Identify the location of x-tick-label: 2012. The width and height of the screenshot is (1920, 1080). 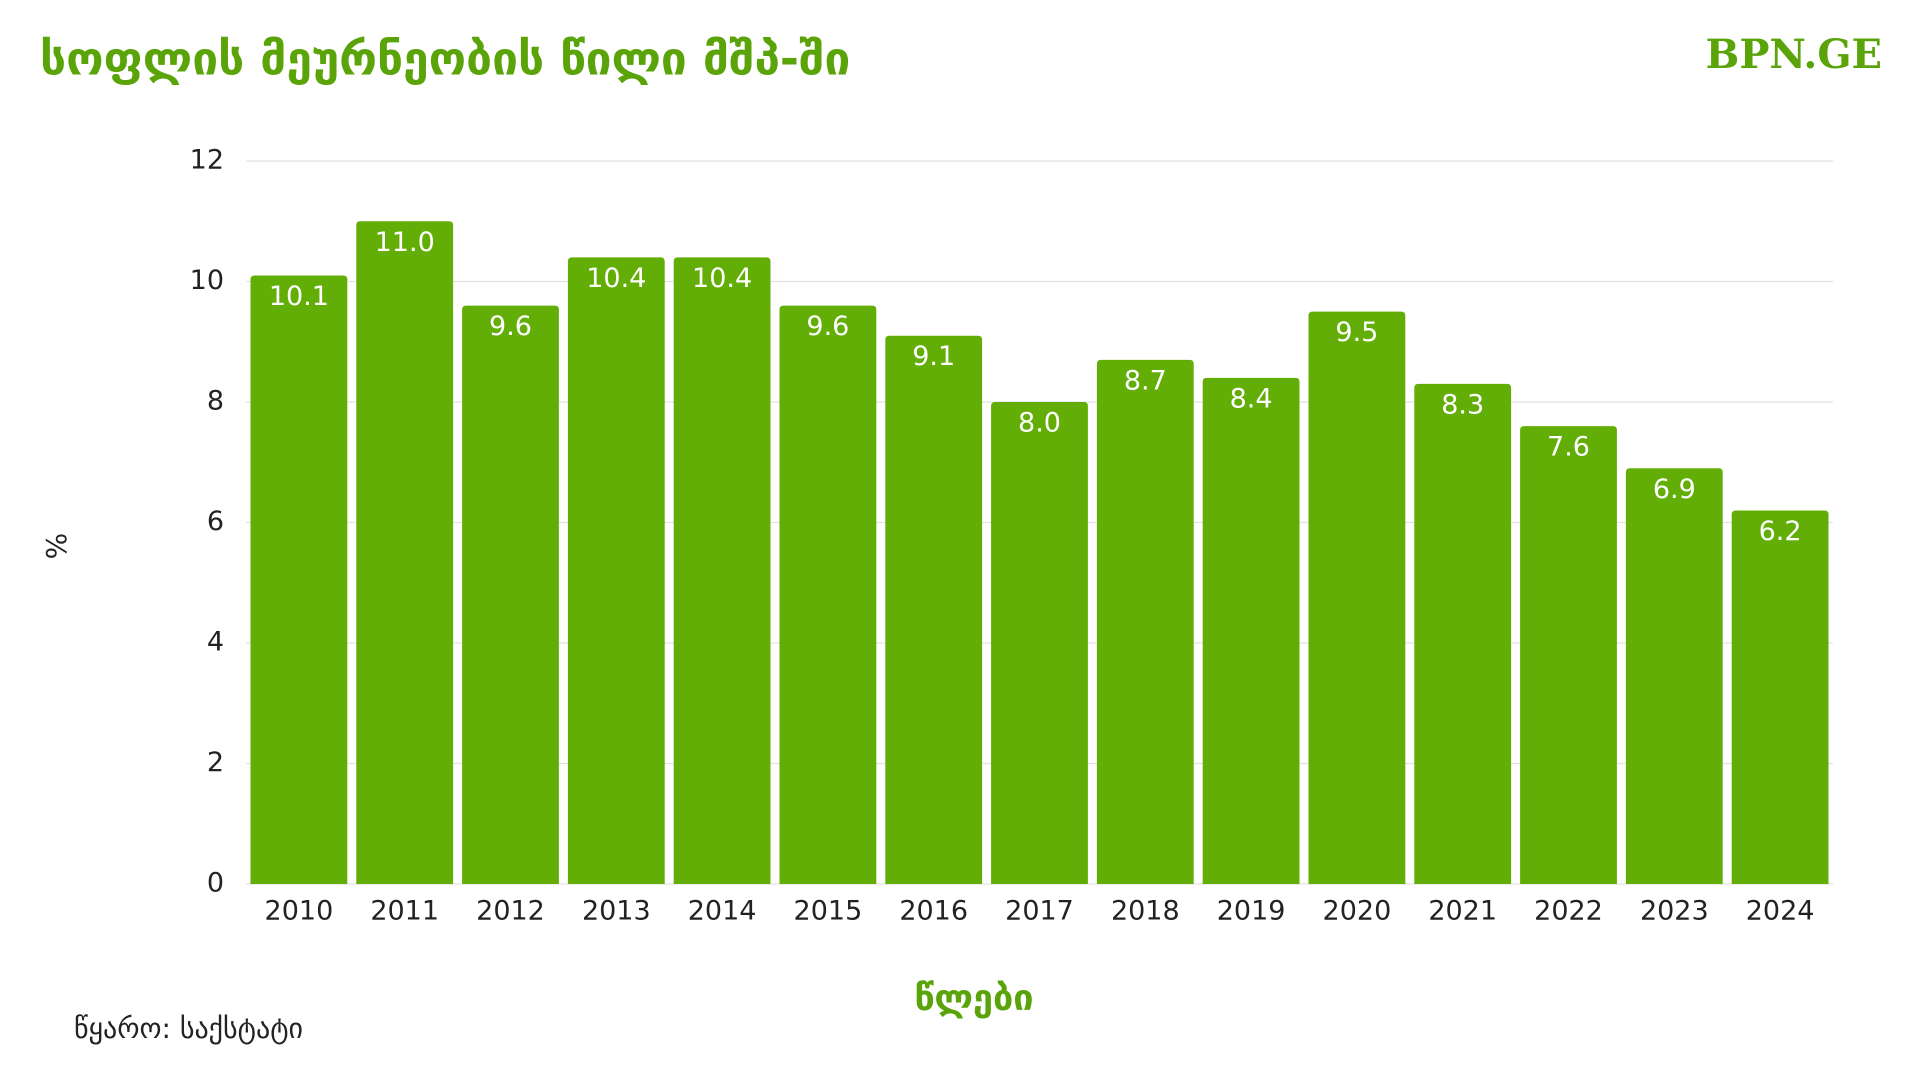
(510, 911).